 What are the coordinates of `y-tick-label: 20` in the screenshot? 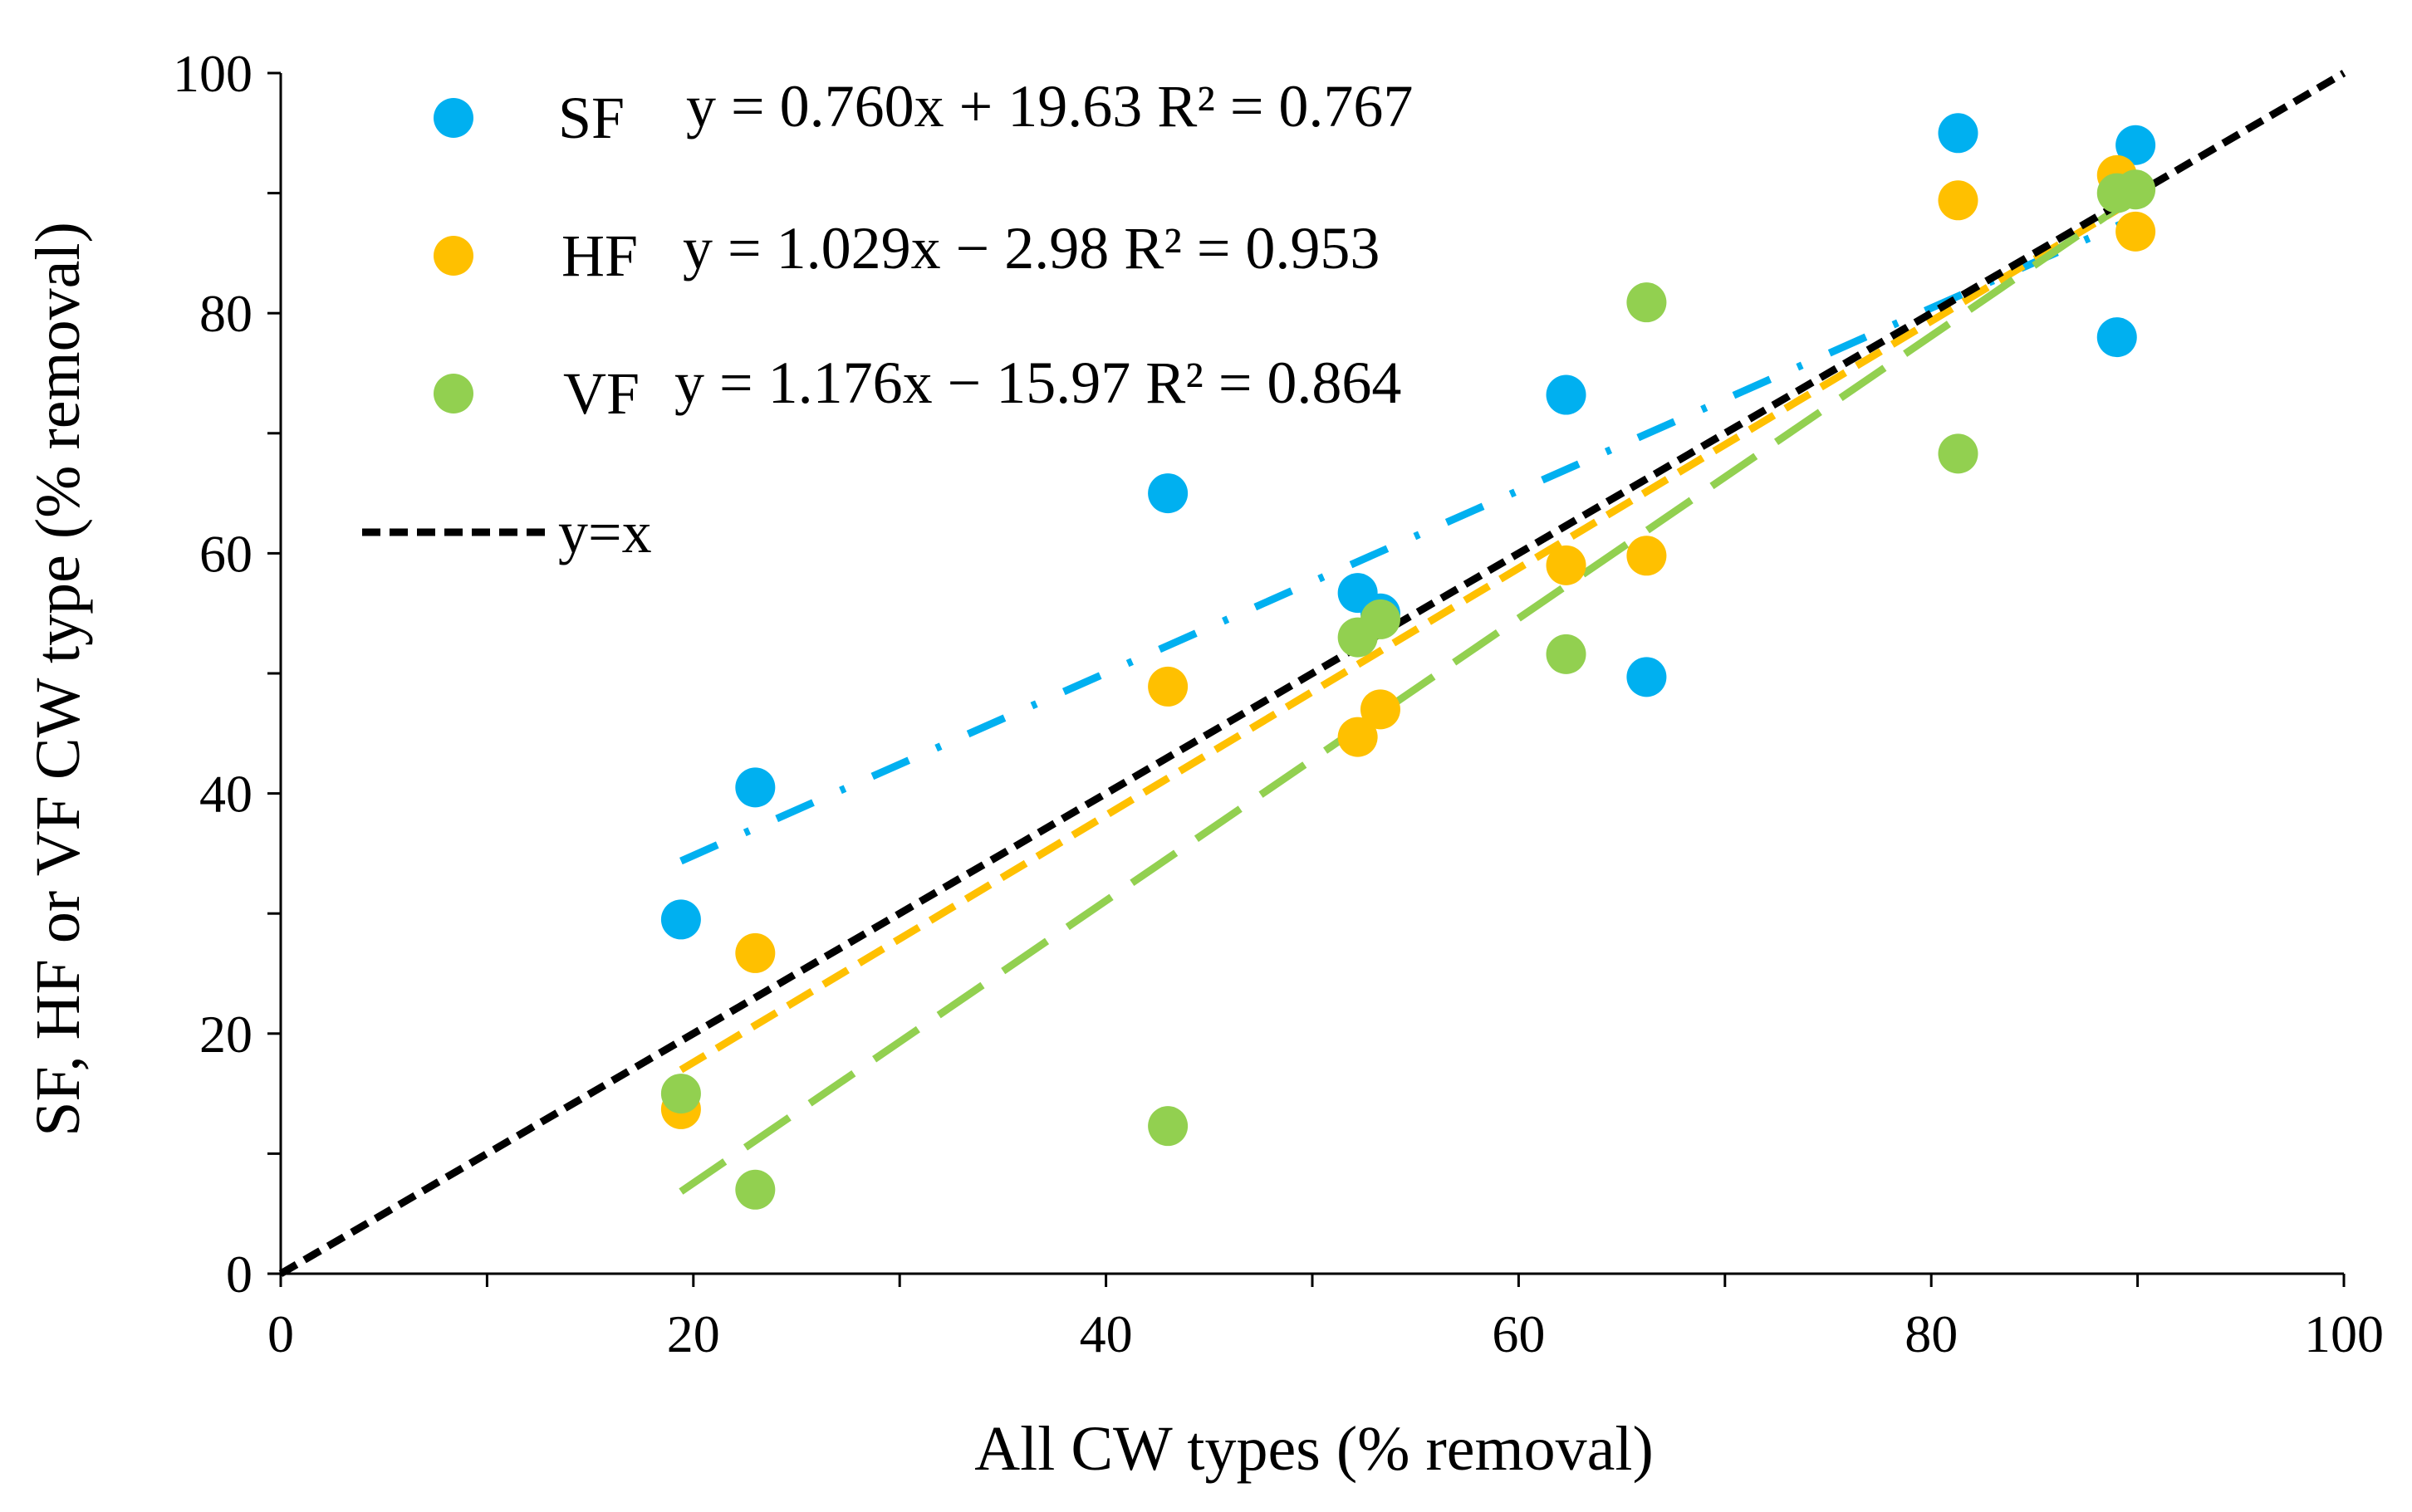 It's located at (225, 1034).